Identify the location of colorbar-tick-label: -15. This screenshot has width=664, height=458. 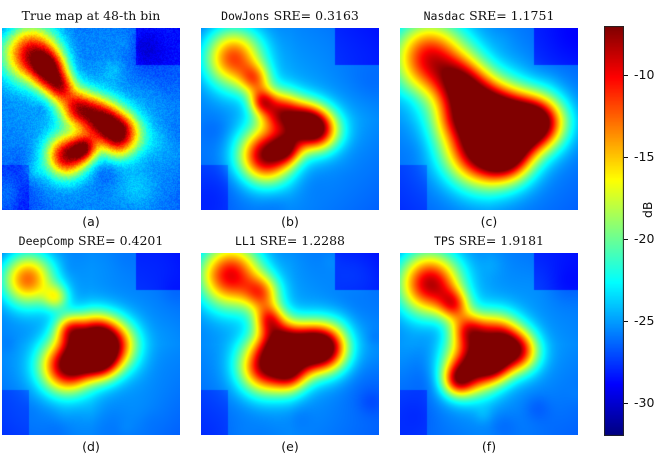
(644, 157).